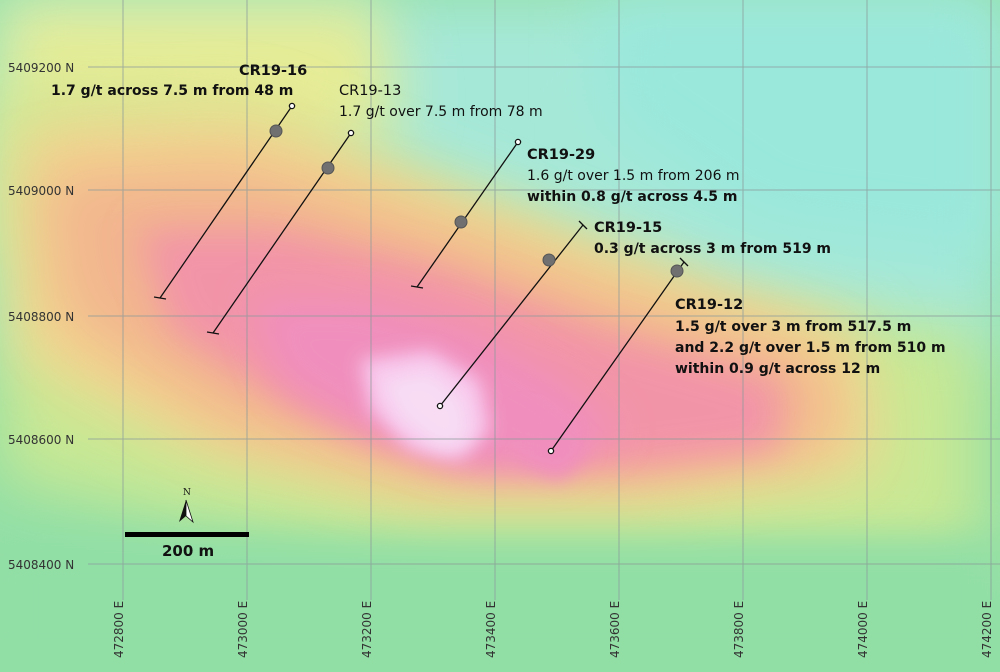  Describe the element at coordinates (187, 493) in the screenshot. I see `svg-text: N` at that location.